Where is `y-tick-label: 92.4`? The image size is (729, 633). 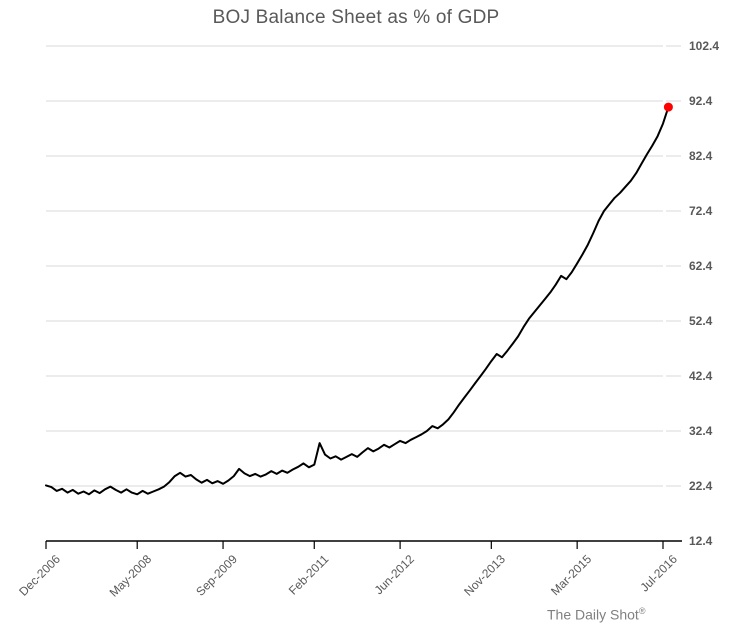 y-tick-label: 92.4 is located at coordinates (701, 101).